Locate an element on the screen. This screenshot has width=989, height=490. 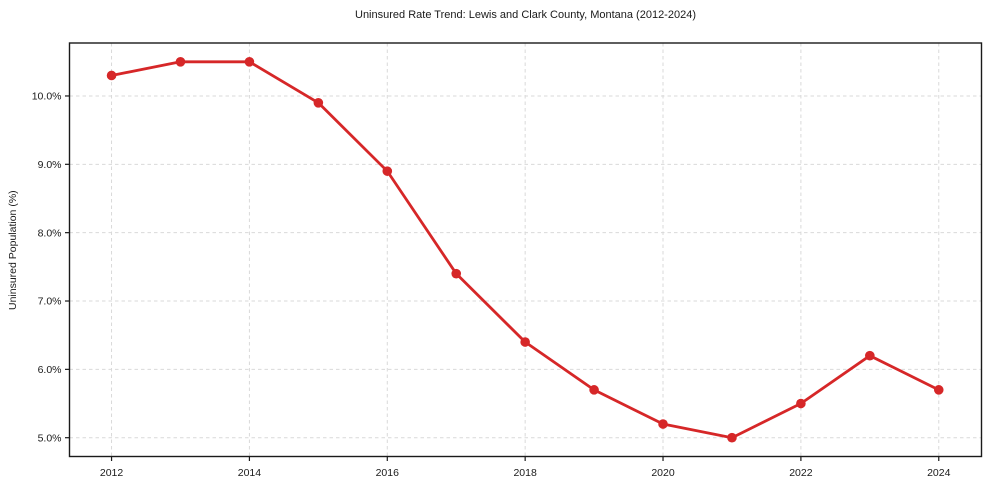
data-point-2014 is located at coordinates (249, 61).